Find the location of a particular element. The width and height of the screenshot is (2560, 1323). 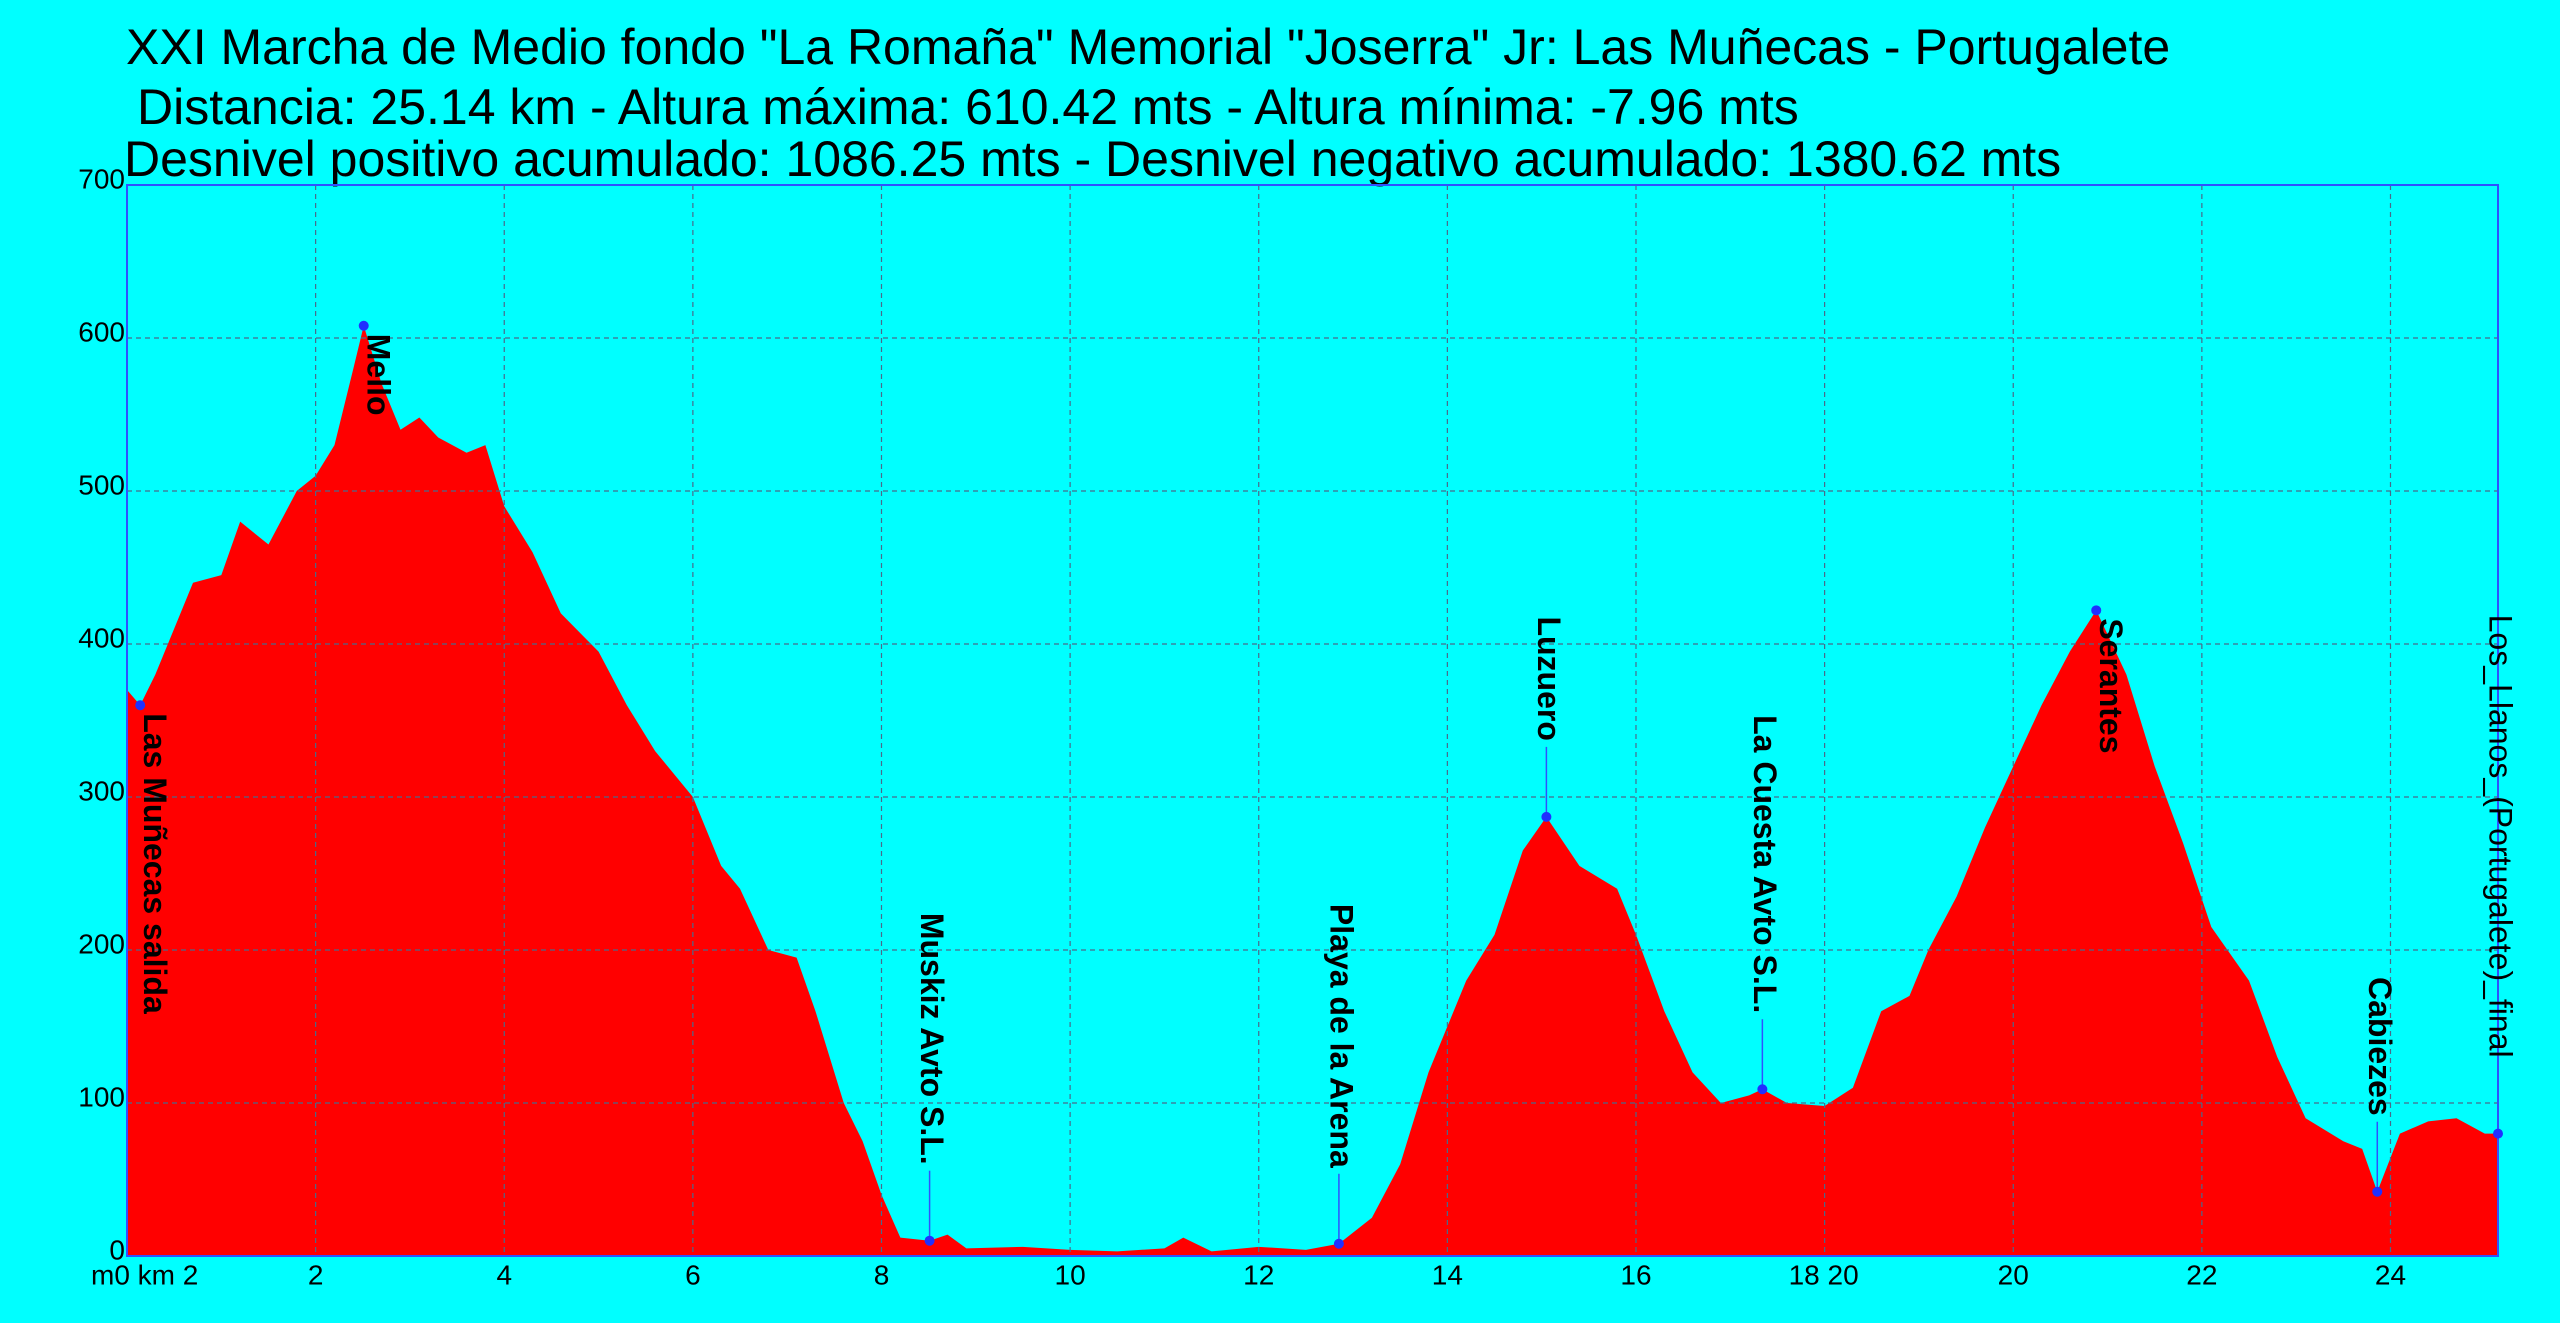

y-tick-label: 500 is located at coordinates (101, 484).